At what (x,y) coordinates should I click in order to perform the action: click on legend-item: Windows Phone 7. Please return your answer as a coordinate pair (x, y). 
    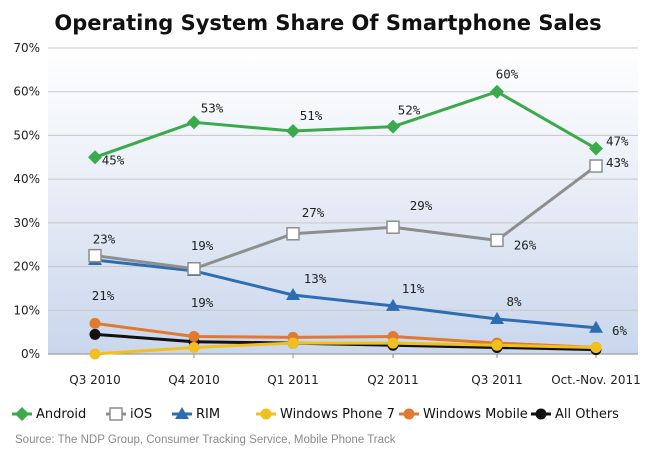
    Looking at the image, I should click on (325, 414).